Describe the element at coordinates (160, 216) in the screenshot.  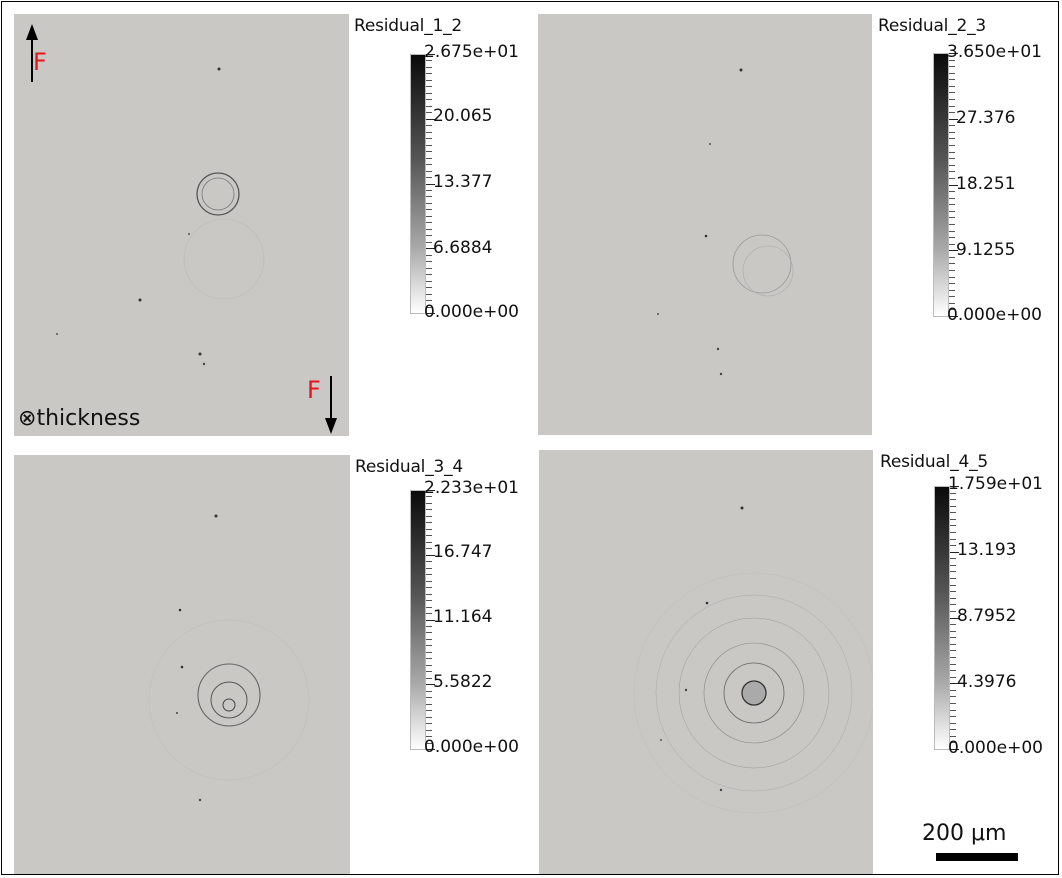
I see `residual-map-1-2-features` at that location.